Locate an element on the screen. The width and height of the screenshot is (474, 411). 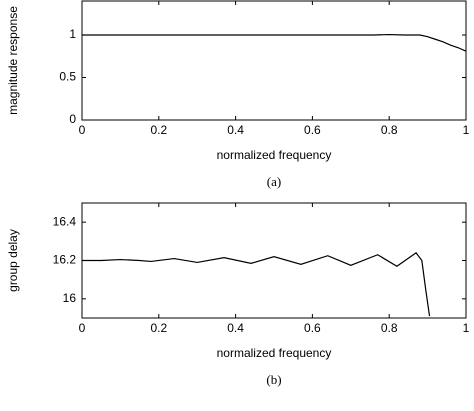
y-tick-label: 0.5 is located at coordinates (67, 77).